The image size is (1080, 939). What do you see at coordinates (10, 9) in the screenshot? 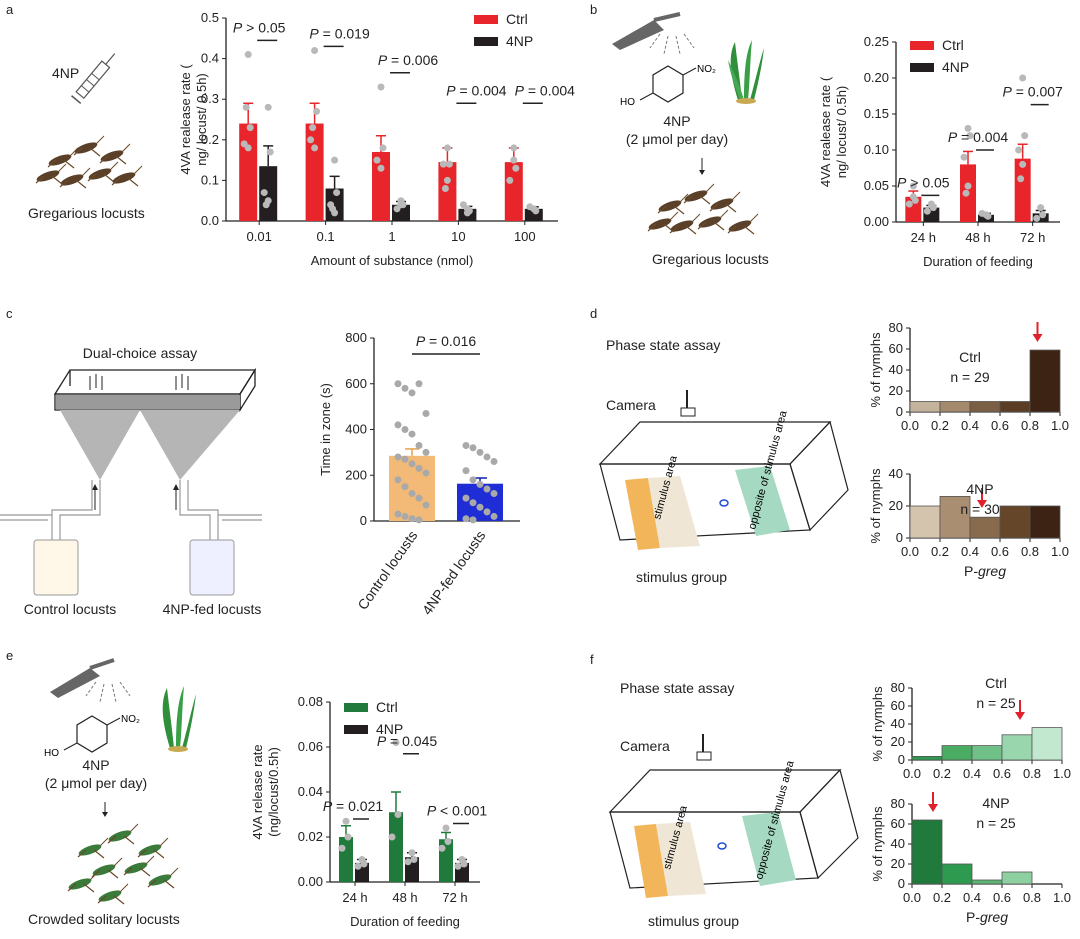
I see `panel-letter-a: a` at bounding box center [10, 9].